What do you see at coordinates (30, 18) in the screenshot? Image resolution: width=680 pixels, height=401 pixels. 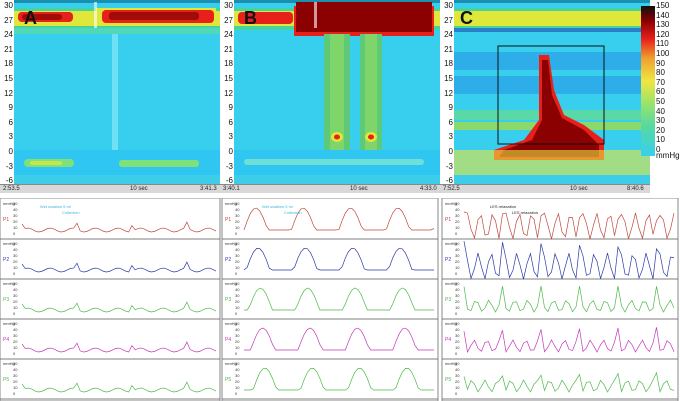 I see `panel-a-letter: A` at bounding box center [30, 18].